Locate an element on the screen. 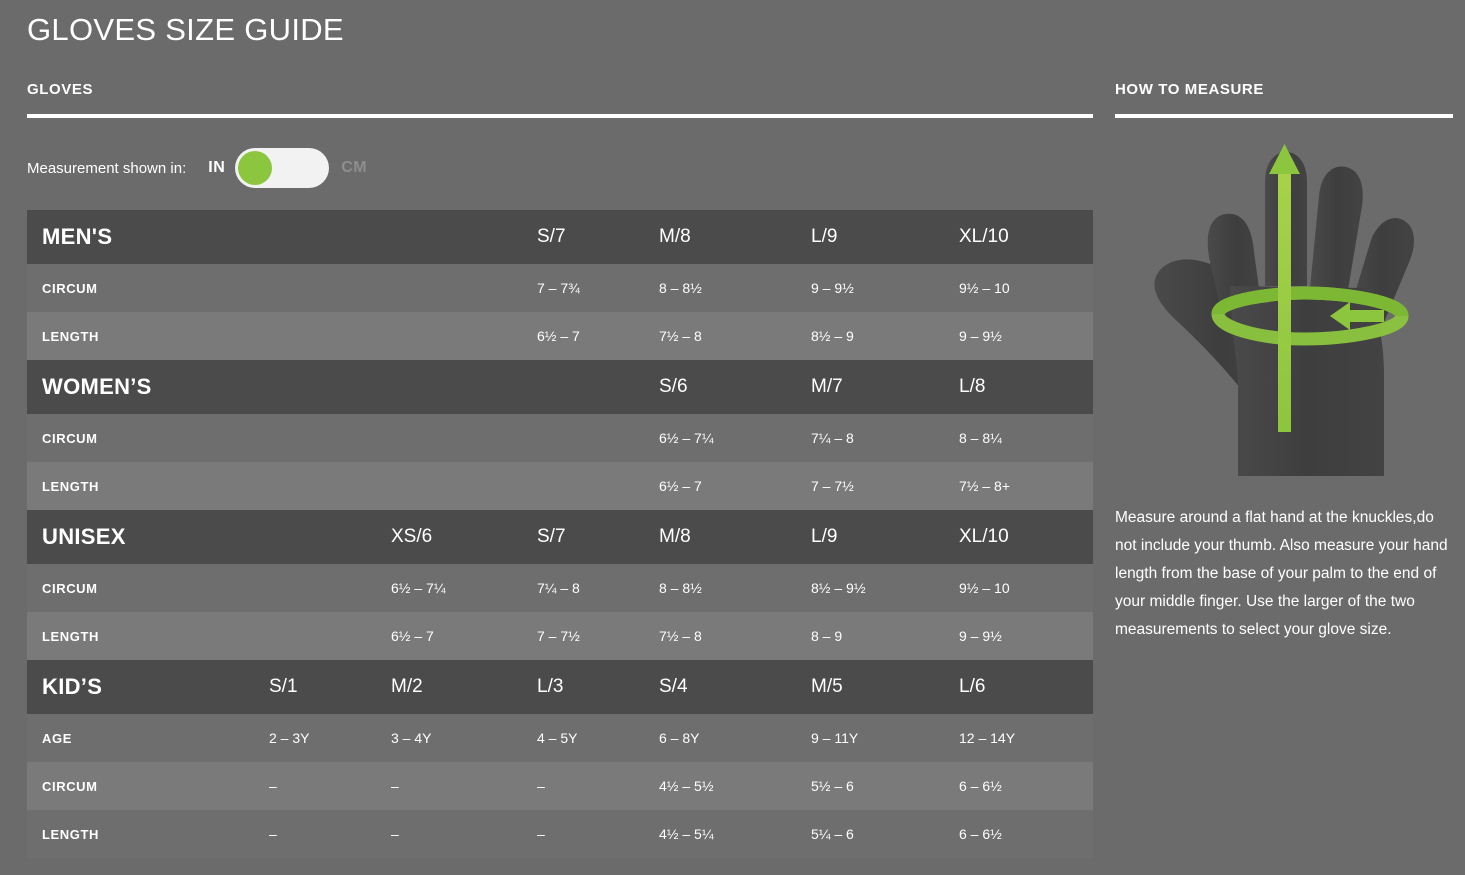  table-cell: 5¼ – 6 is located at coordinates (832, 834).